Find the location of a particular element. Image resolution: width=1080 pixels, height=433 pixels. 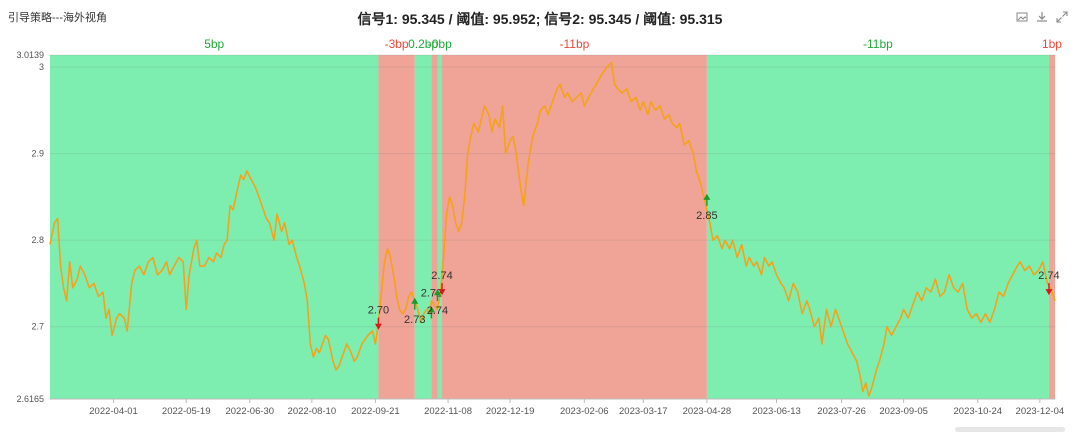

x-tick-label: 2022-09-21 is located at coordinates (375, 411).